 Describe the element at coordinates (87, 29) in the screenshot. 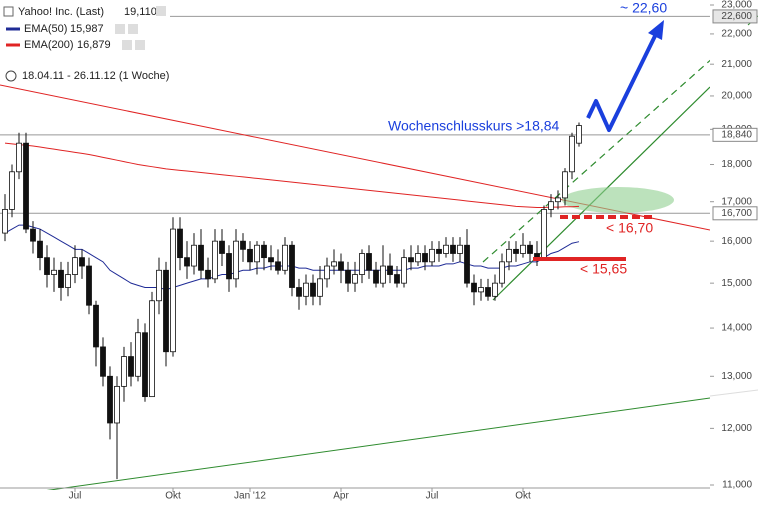

I see `legend-value: 15,987` at that location.